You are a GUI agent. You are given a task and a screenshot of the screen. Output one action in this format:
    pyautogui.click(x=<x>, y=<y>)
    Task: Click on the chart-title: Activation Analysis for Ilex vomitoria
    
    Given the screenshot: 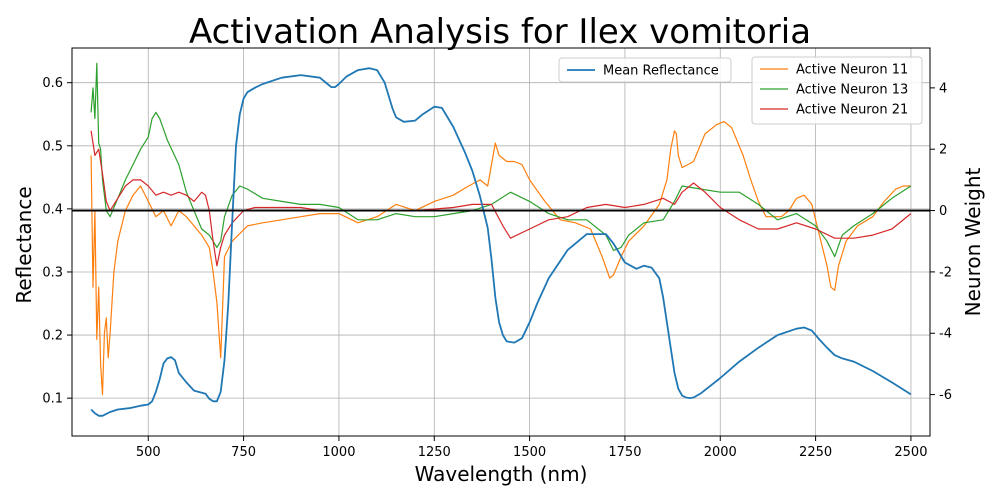 What is the action you would take?
    pyautogui.click(x=500, y=32)
    